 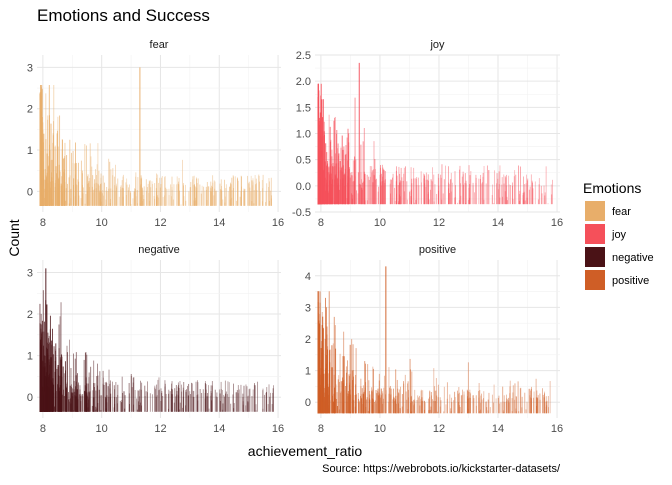 What do you see at coordinates (303, 161) in the screenshot?
I see `y-tick-label: 0.5` at bounding box center [303, 161].